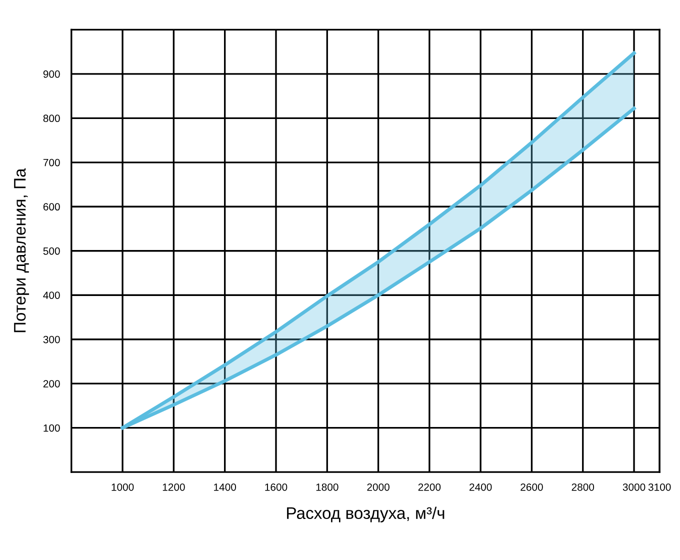 The height and width of the screenshot is (560, 680). What do you see at coordinates (659, 487) in the screenshot?
I see `x-tick-label: 3100` at bounding box center [659, 487].